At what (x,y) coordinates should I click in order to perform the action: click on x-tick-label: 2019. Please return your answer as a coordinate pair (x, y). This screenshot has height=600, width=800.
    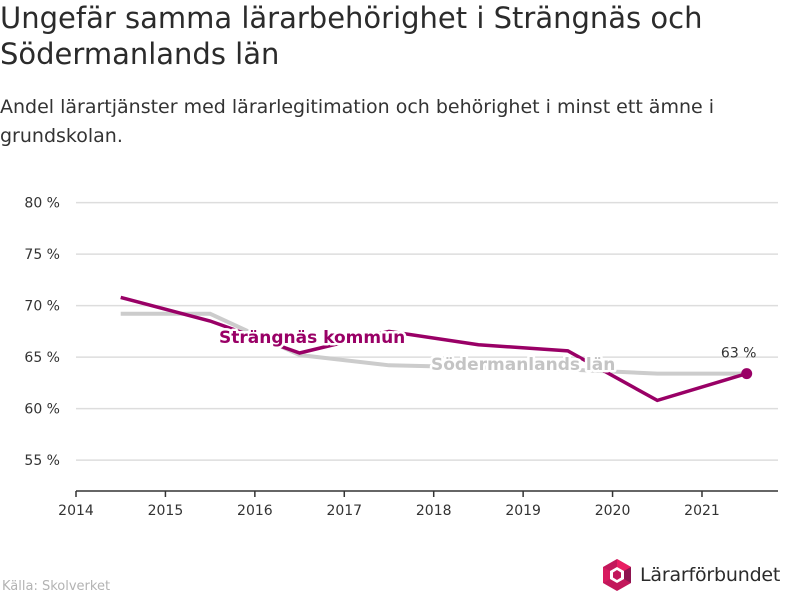
    Looking at the image, I should click on (523, 511).